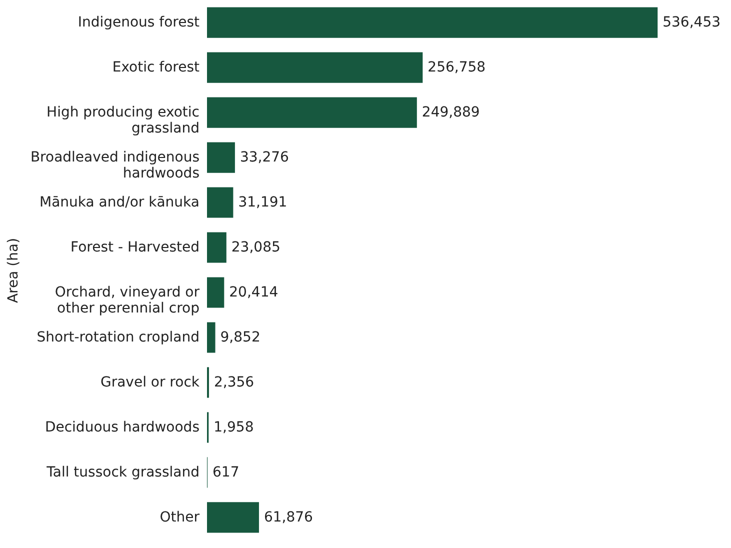 This screenshot has width=731, height=548. I want to click on y-axis-title: Area (ha), so click(13, 271).